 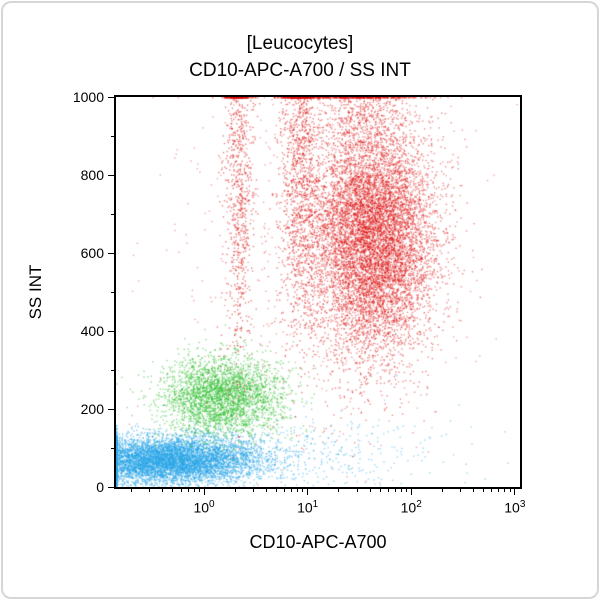 What do you see at coordinates (92, 253) in the screenshot?
I see `y-tick-label: 600` at bounding box center [92, 253].